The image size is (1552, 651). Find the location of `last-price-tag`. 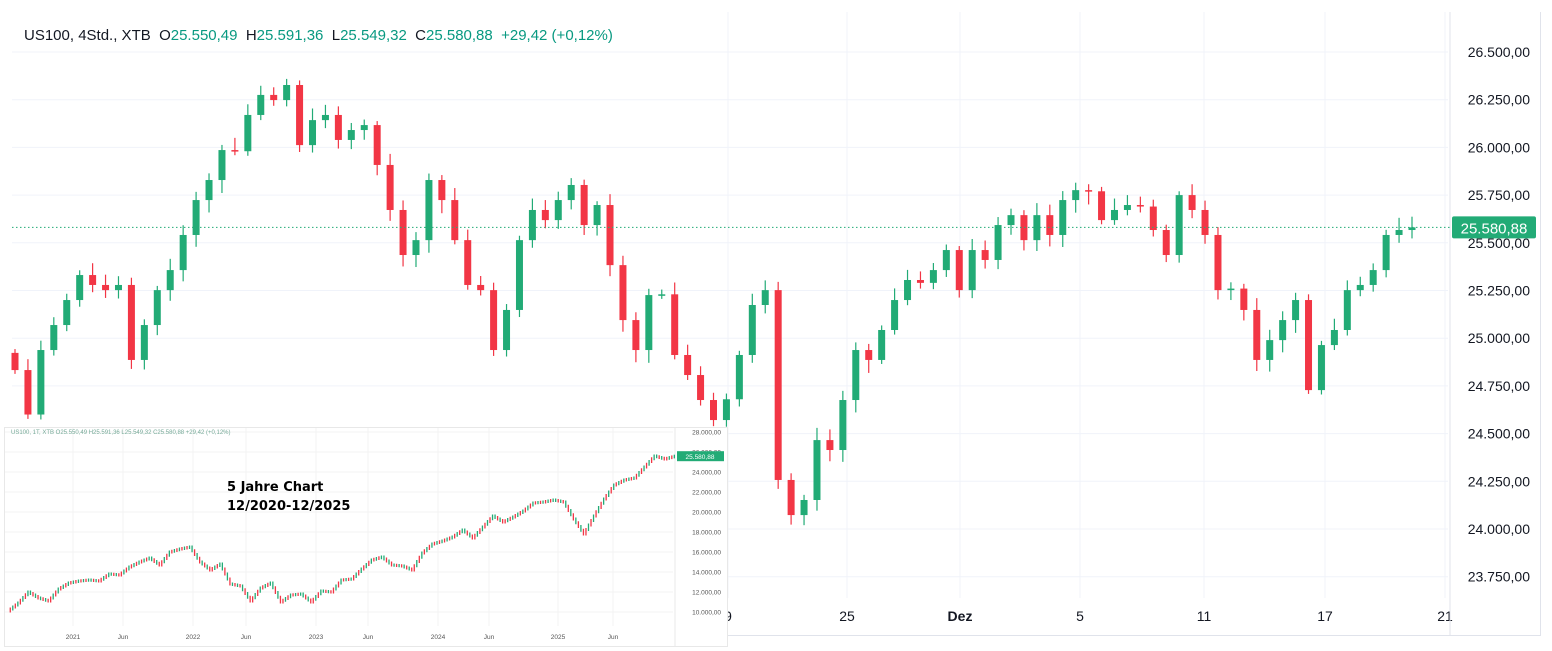

last-price-tag is located at coordinates (1494, 227).